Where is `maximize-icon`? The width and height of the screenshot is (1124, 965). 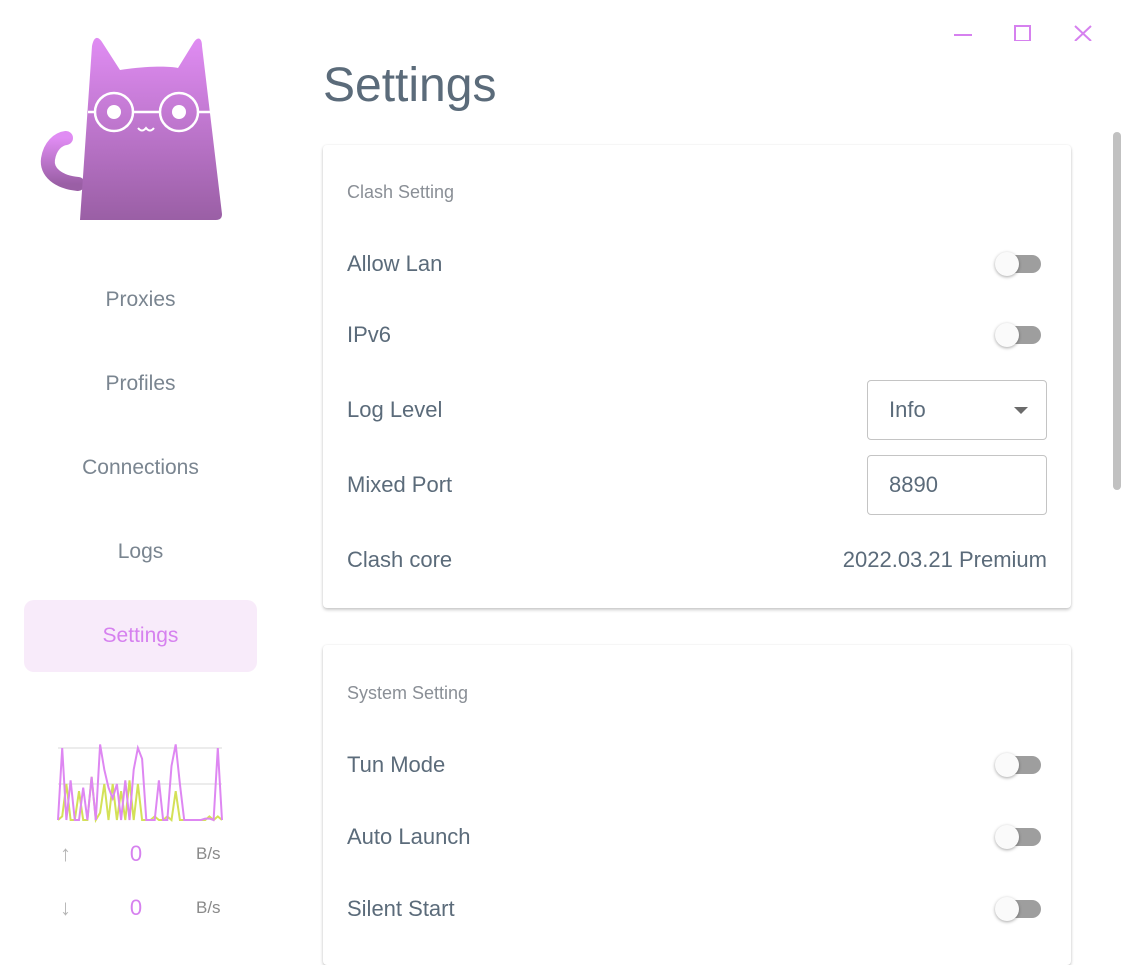
maximize-icon is located at coordinates (1022, 33).